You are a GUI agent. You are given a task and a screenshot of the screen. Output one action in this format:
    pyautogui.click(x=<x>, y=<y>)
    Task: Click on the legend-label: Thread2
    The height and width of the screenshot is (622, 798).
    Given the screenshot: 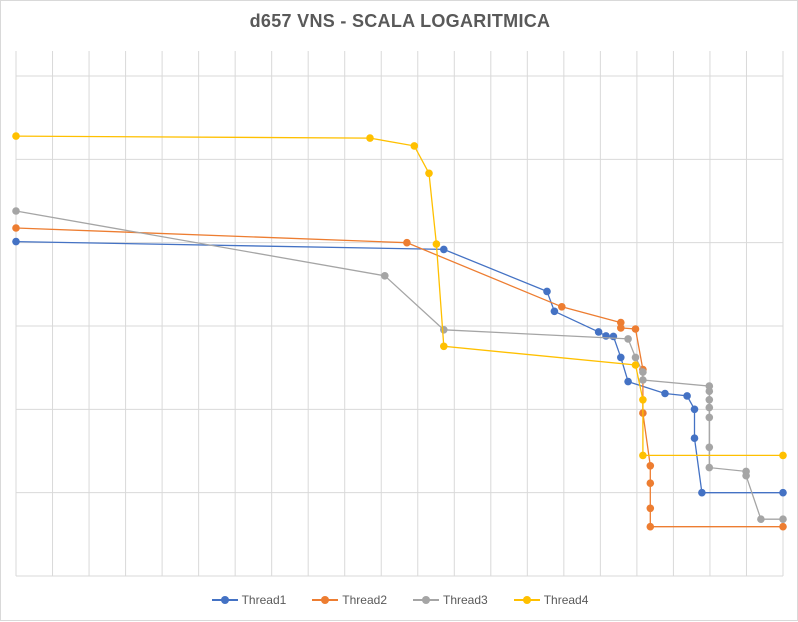 What is the action you would take?
    pyautogui.click(x=364, y=600)
    